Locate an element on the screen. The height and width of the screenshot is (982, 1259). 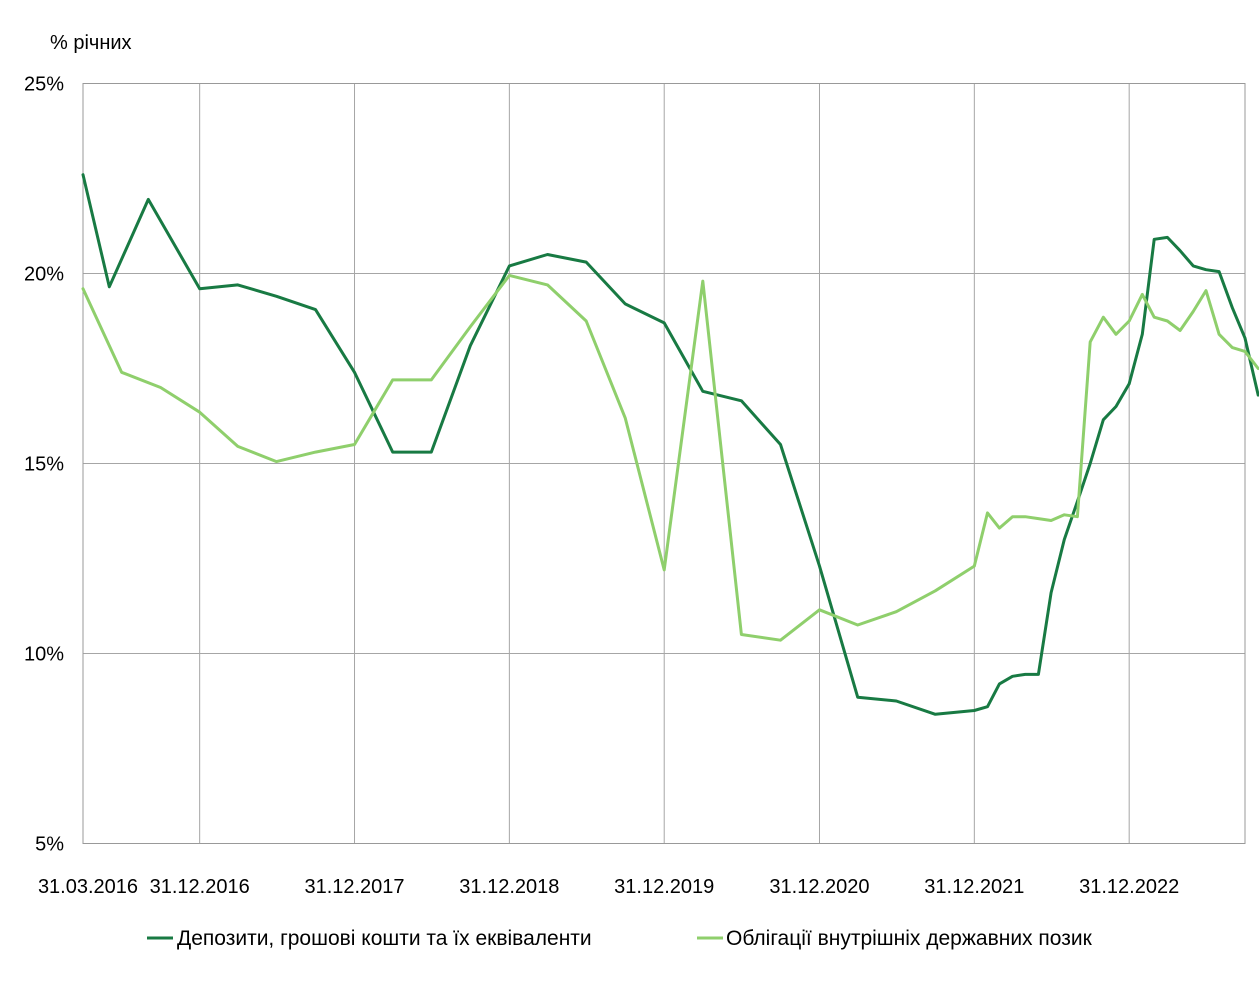
x-tick-label: 31.03.2016 is located at coordinates (88, 887).